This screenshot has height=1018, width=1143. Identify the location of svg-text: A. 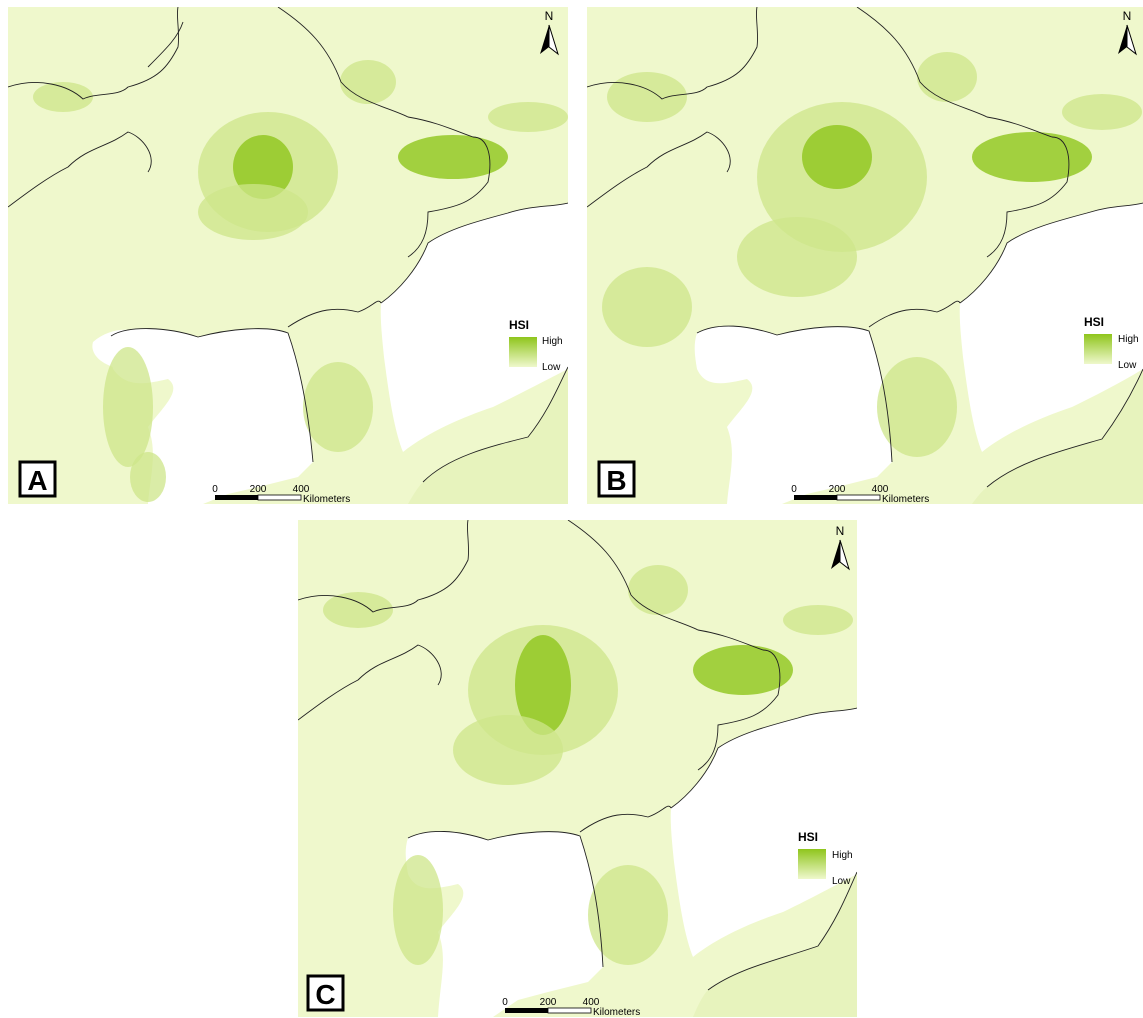
(37, 480).